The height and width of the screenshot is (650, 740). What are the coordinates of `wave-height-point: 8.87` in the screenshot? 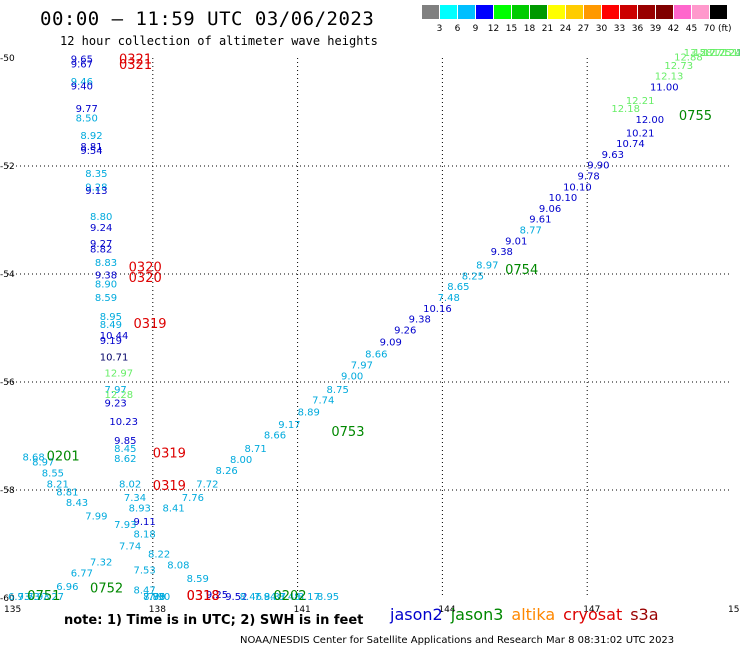 It's located at (275, 597).